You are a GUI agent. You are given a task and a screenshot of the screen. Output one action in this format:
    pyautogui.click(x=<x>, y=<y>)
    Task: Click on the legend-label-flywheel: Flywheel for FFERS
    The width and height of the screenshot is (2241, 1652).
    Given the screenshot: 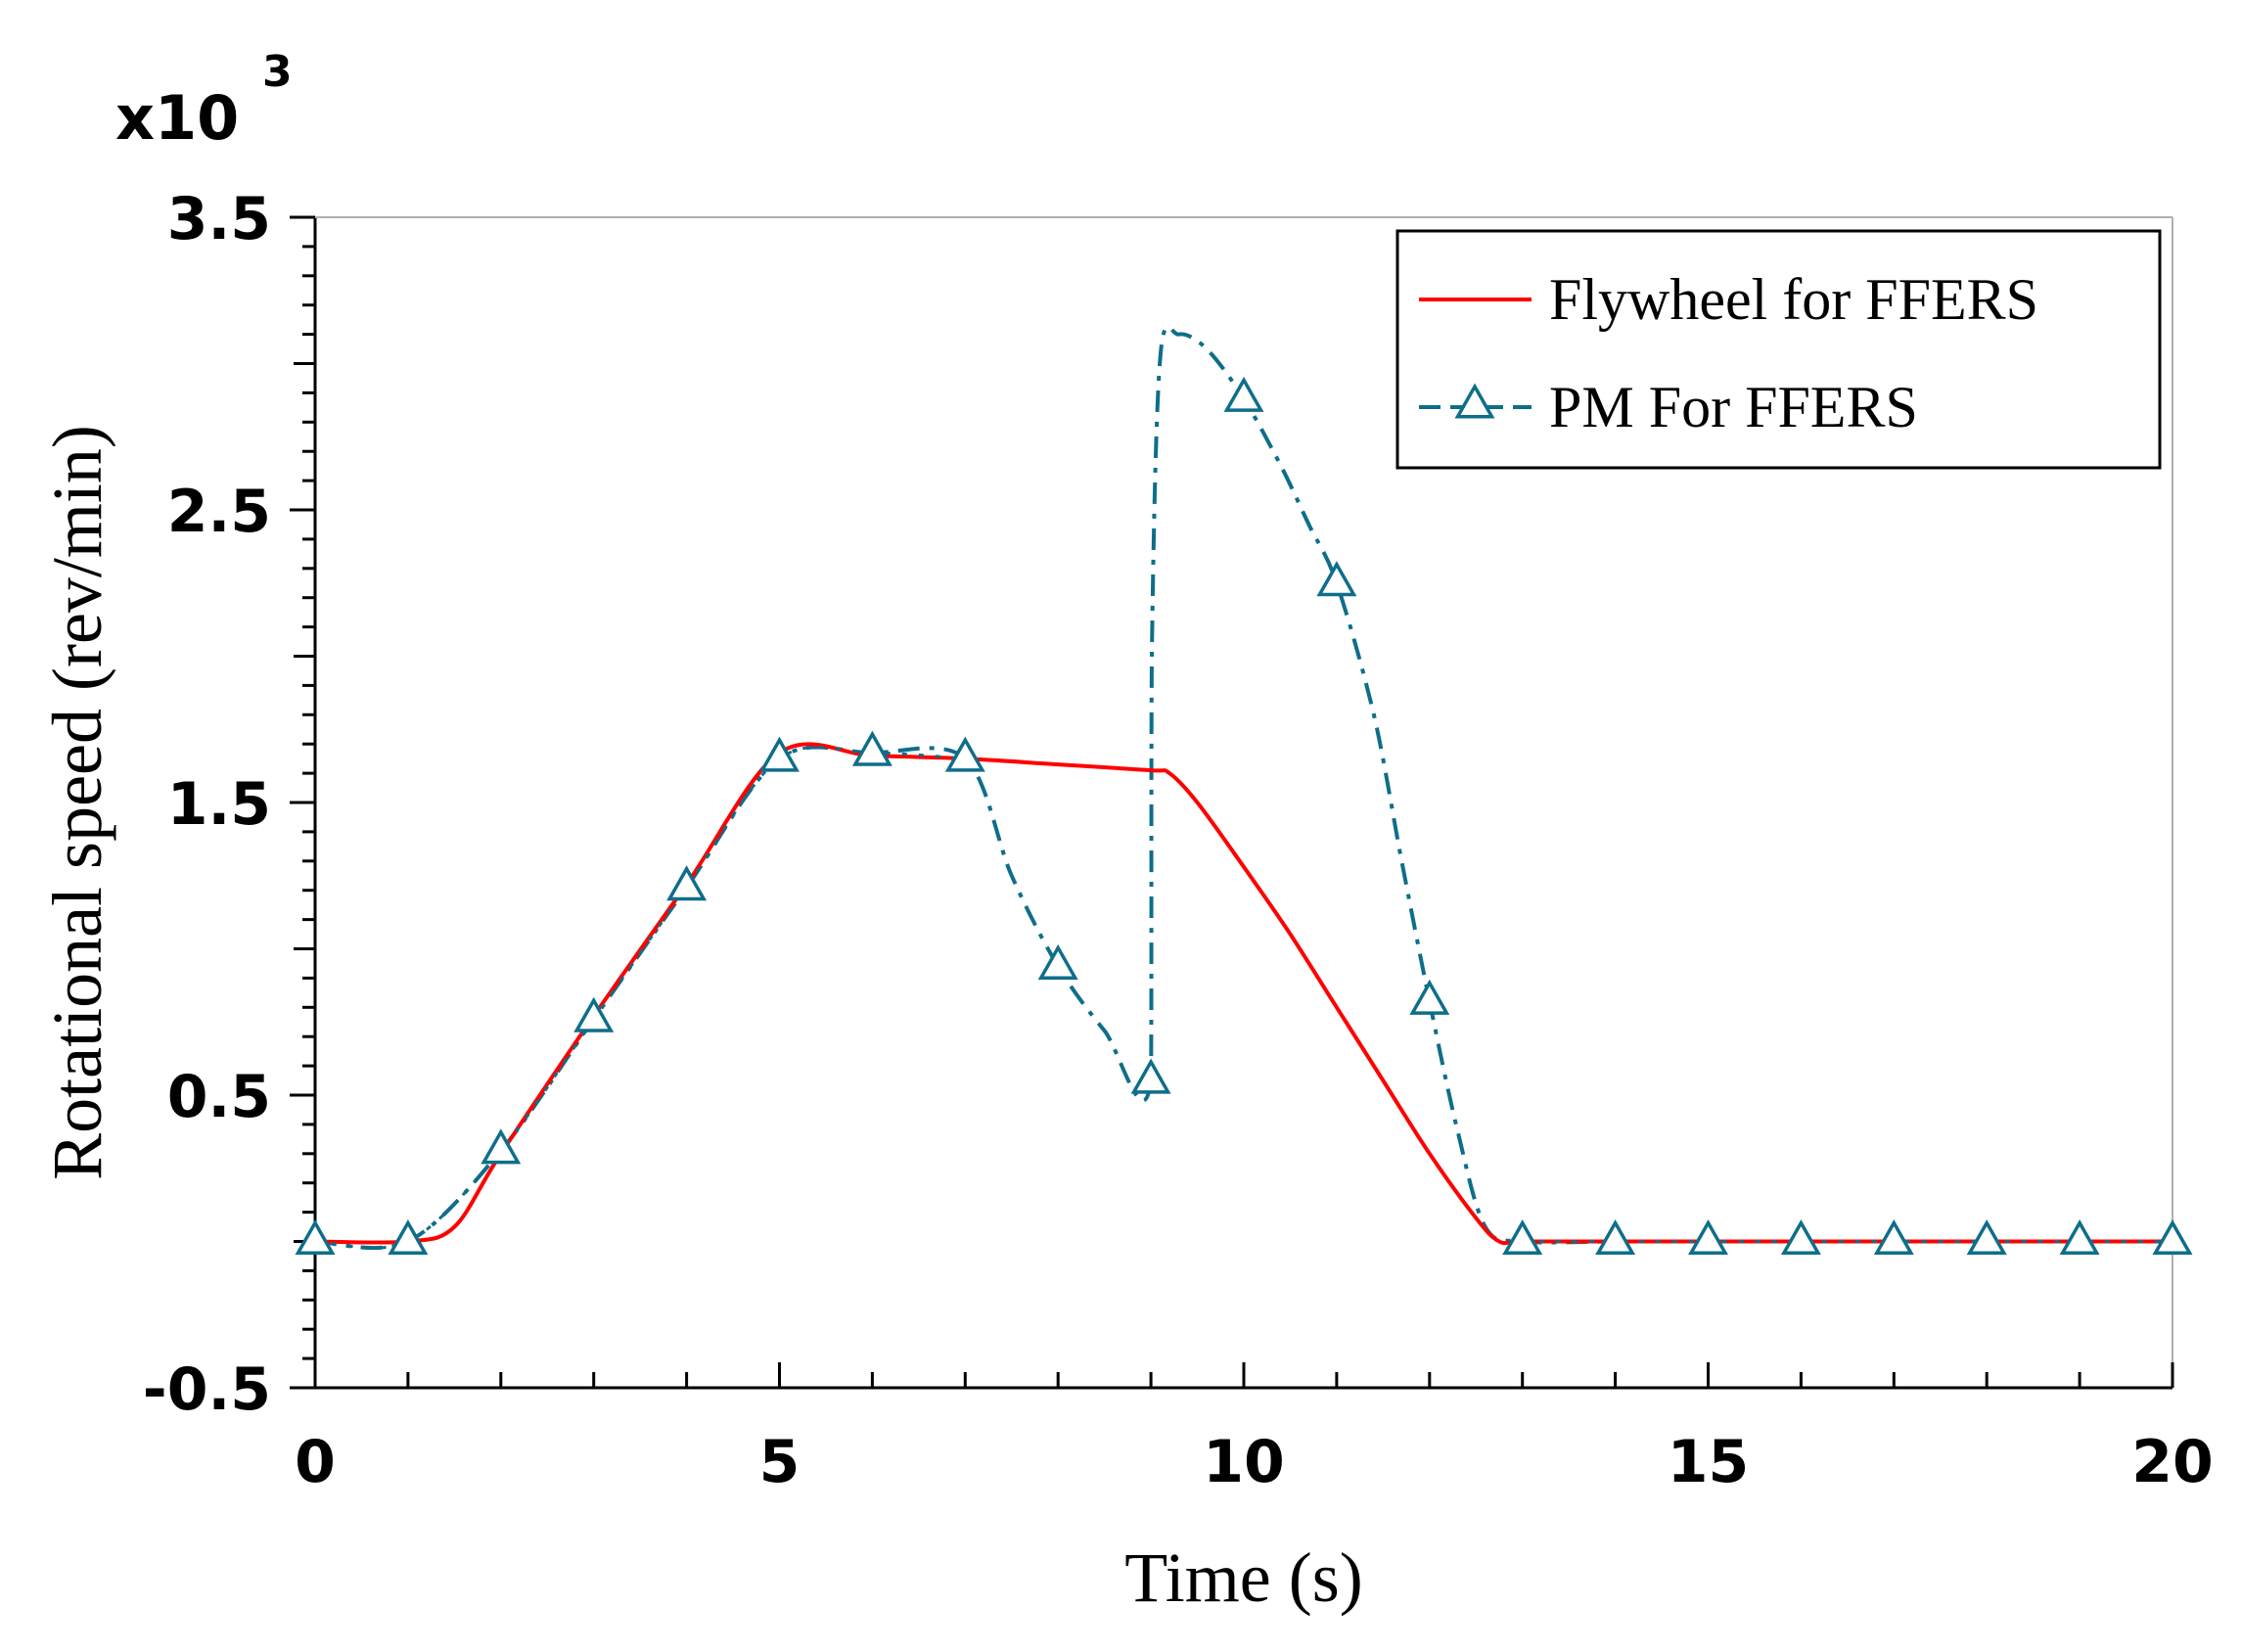 What is the action you would take?
    pyautogui.click(x=1793, y=299)
    